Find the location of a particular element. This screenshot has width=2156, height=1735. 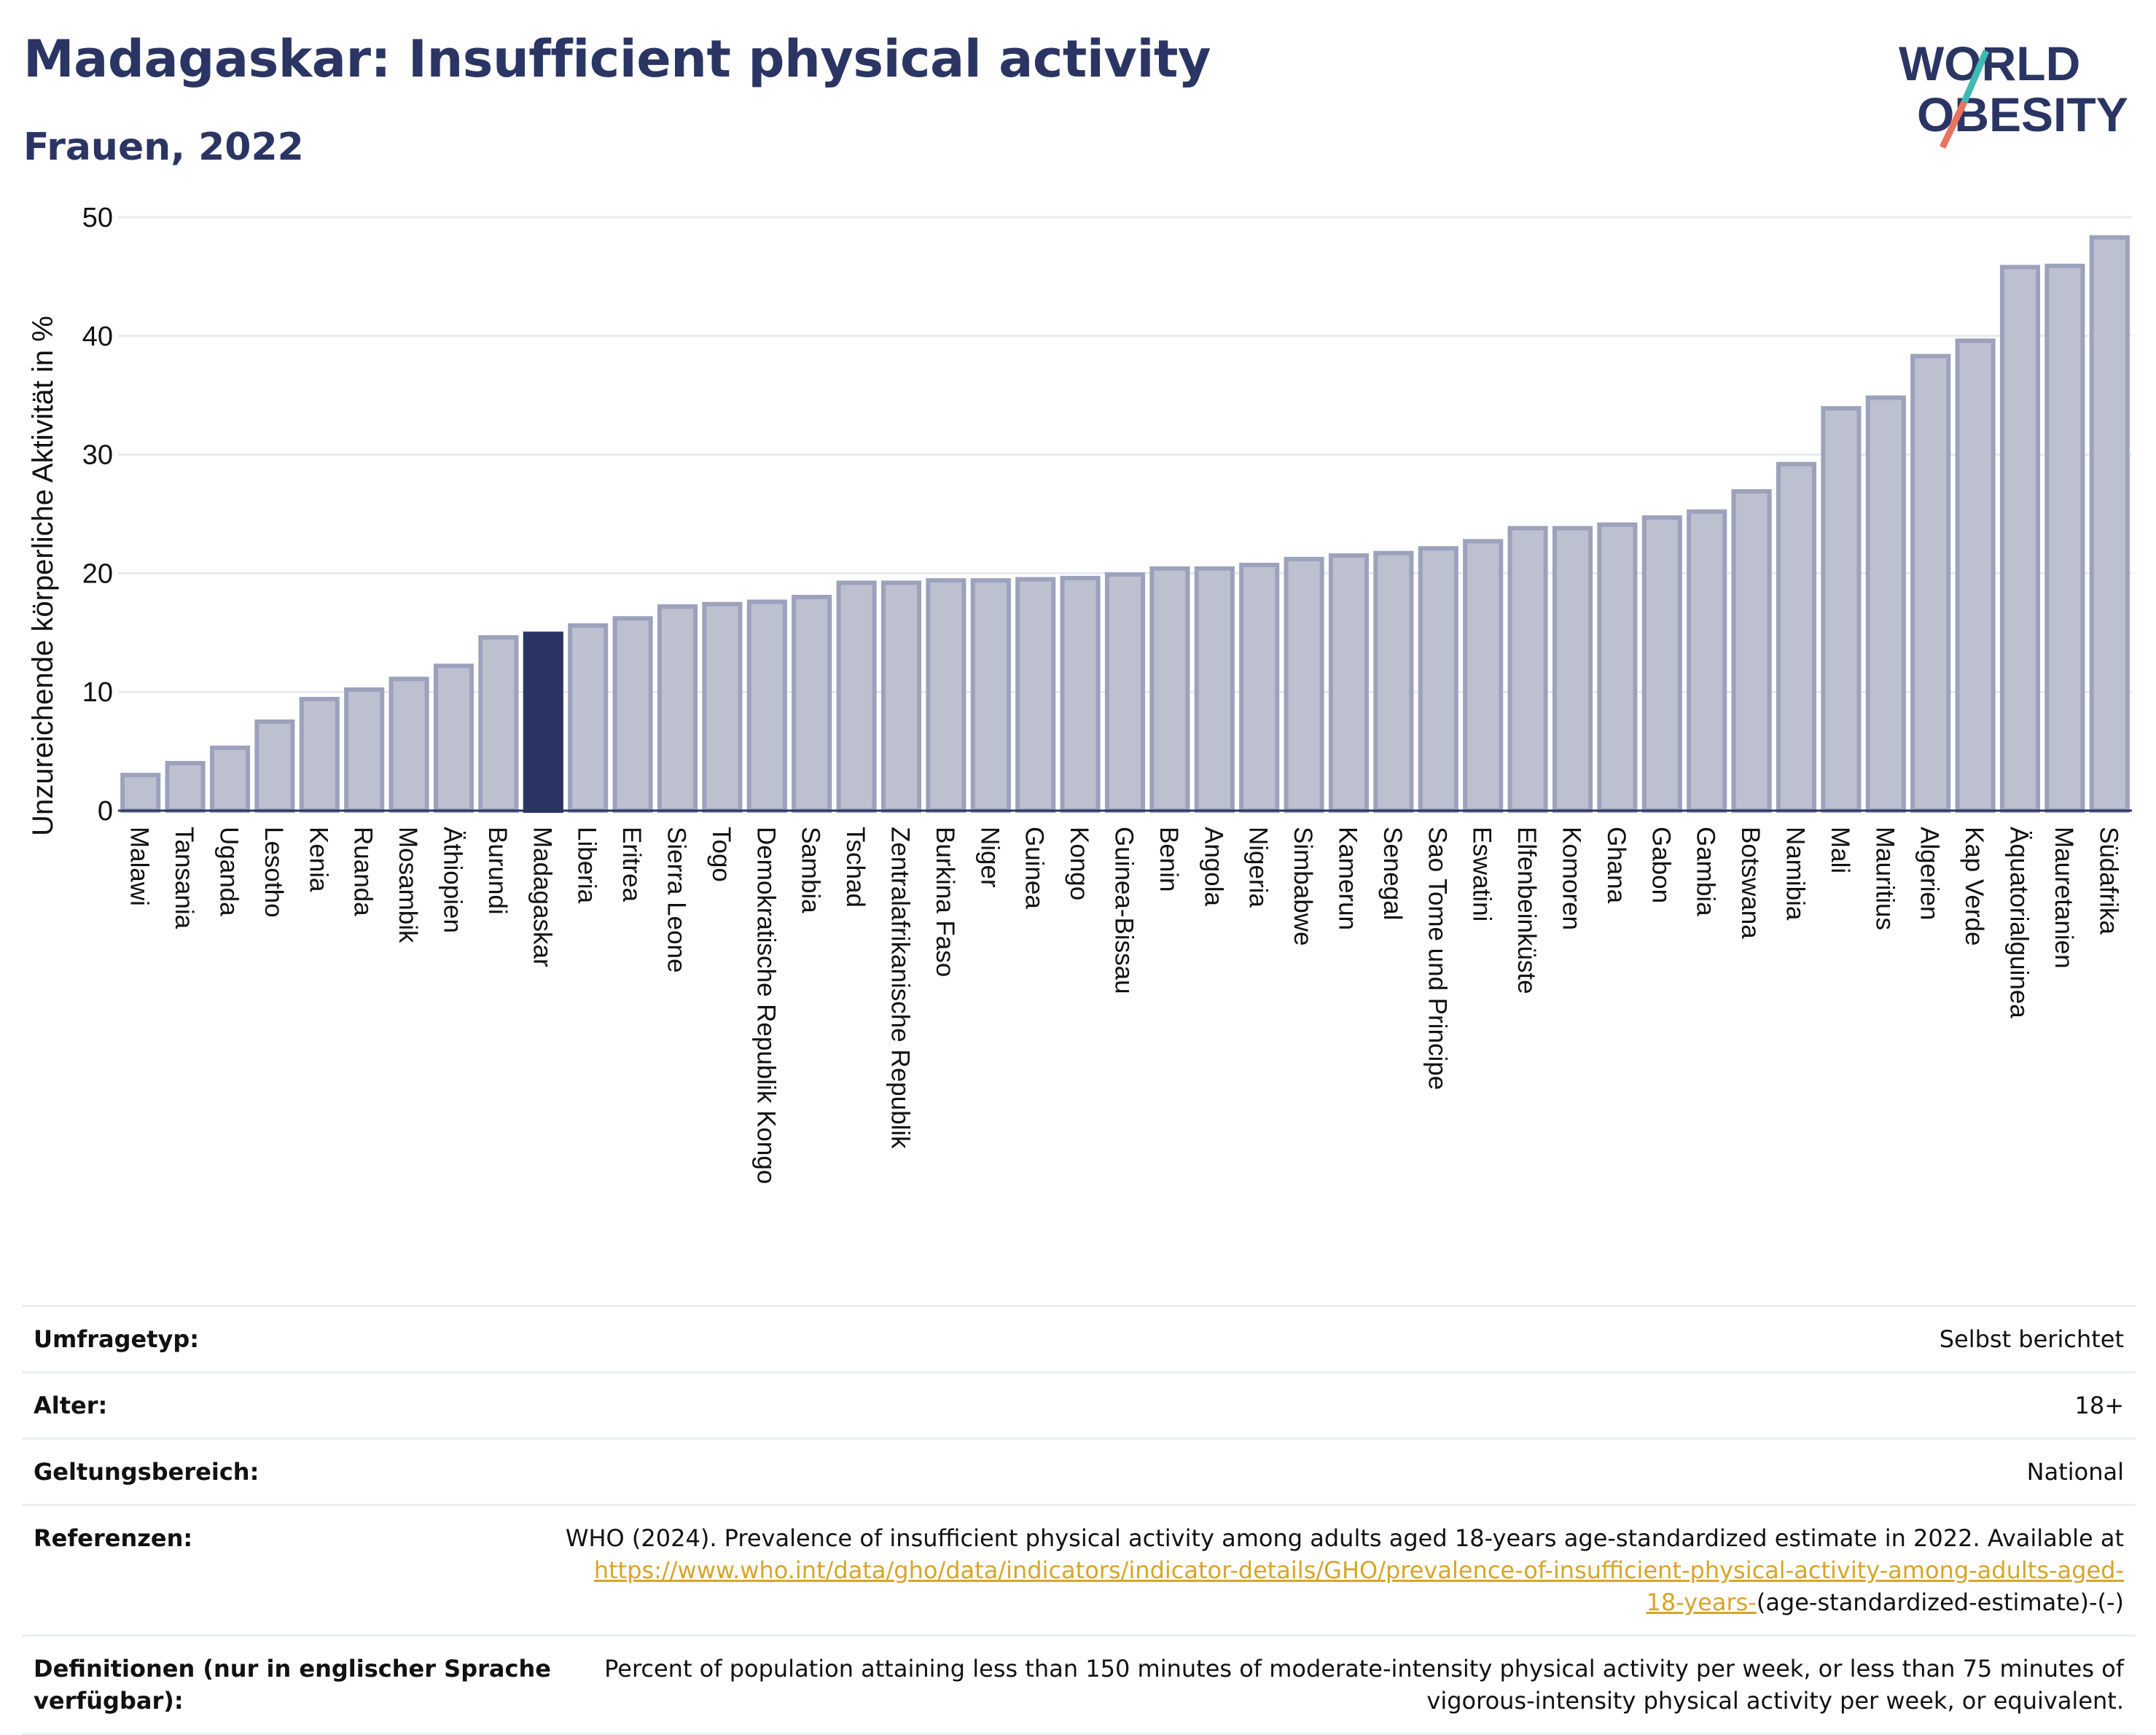

meta-value: 18+ is located at coordinates (2099, 1405).